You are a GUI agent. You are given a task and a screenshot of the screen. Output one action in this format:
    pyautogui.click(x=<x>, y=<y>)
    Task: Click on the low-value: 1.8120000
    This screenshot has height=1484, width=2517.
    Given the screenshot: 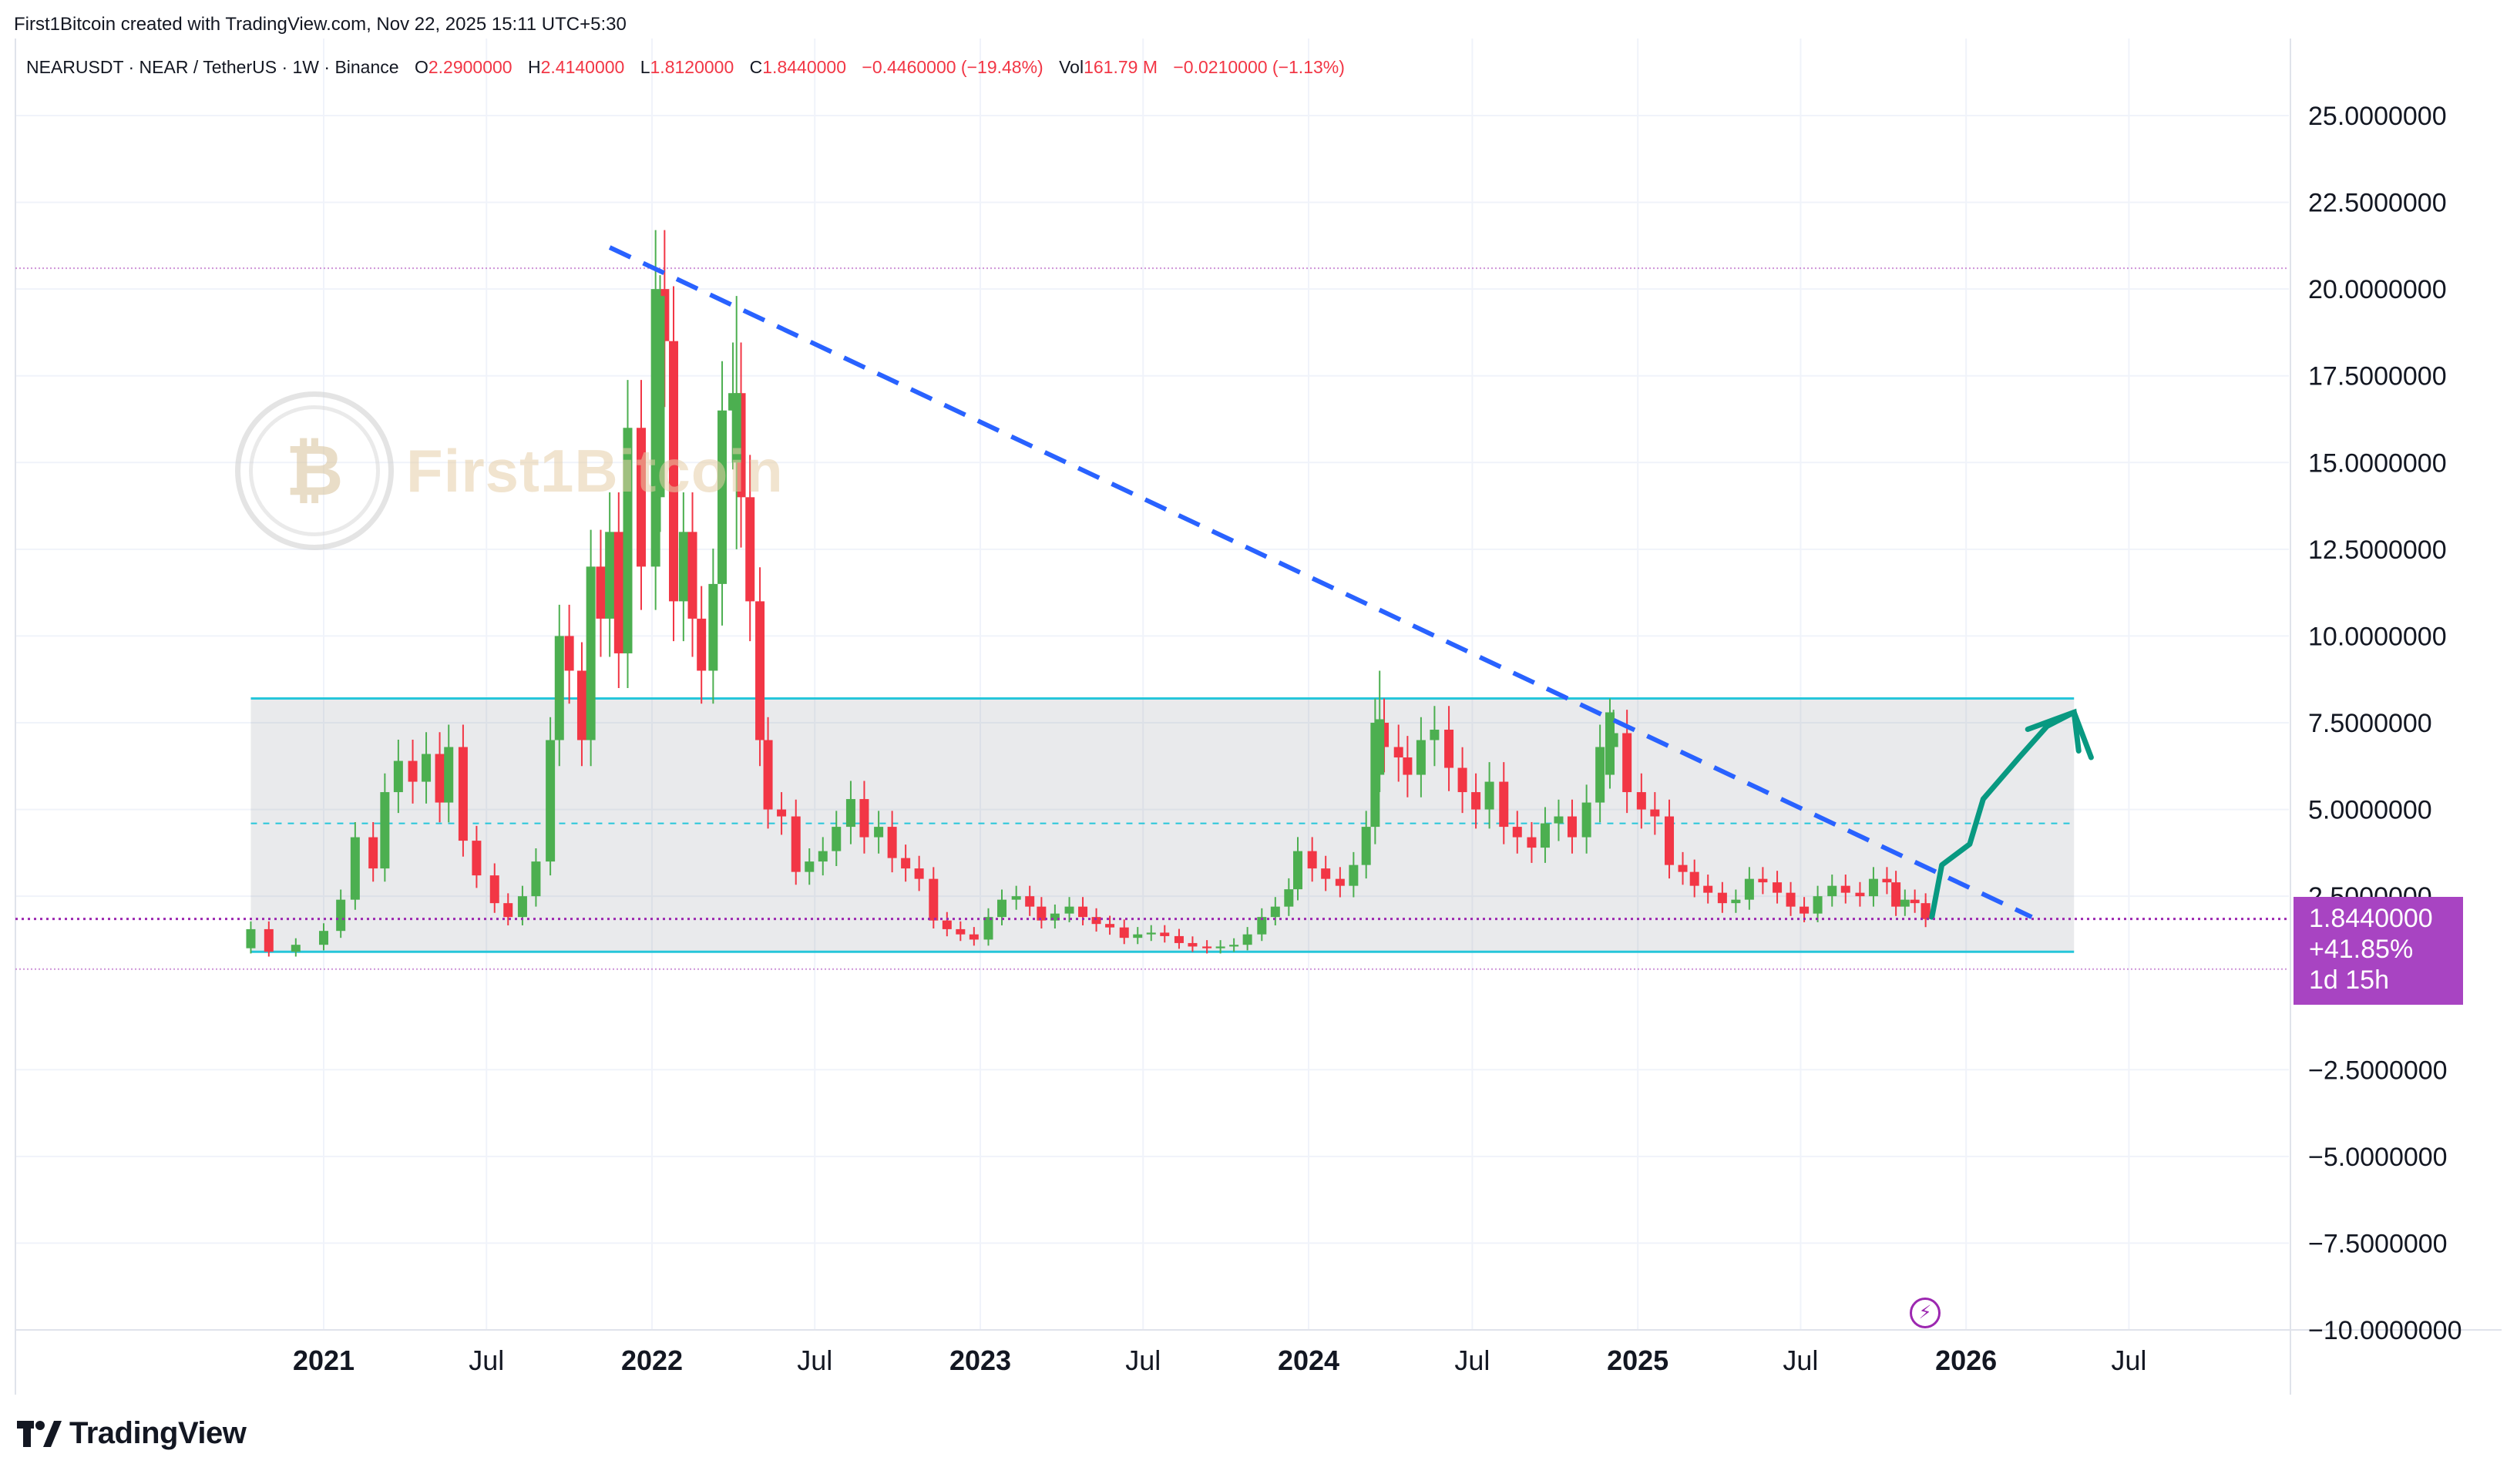 What is the action you would take?
    pyautogui.click(x=692, y=67)
    